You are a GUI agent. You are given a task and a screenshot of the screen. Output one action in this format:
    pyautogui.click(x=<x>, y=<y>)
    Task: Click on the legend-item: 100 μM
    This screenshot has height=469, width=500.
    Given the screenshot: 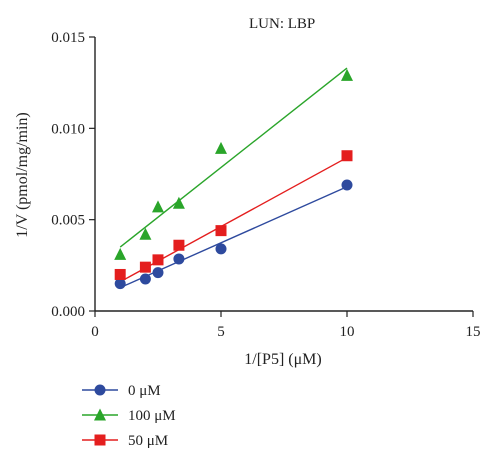 What is the action you would take?
    pyautogui.click(x=129, y=416)
    